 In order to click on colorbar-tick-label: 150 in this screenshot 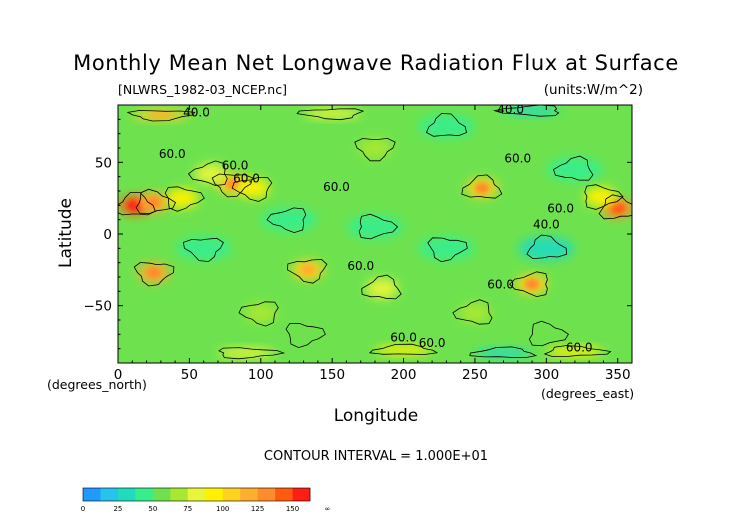, I will do `click(292, 509)`.